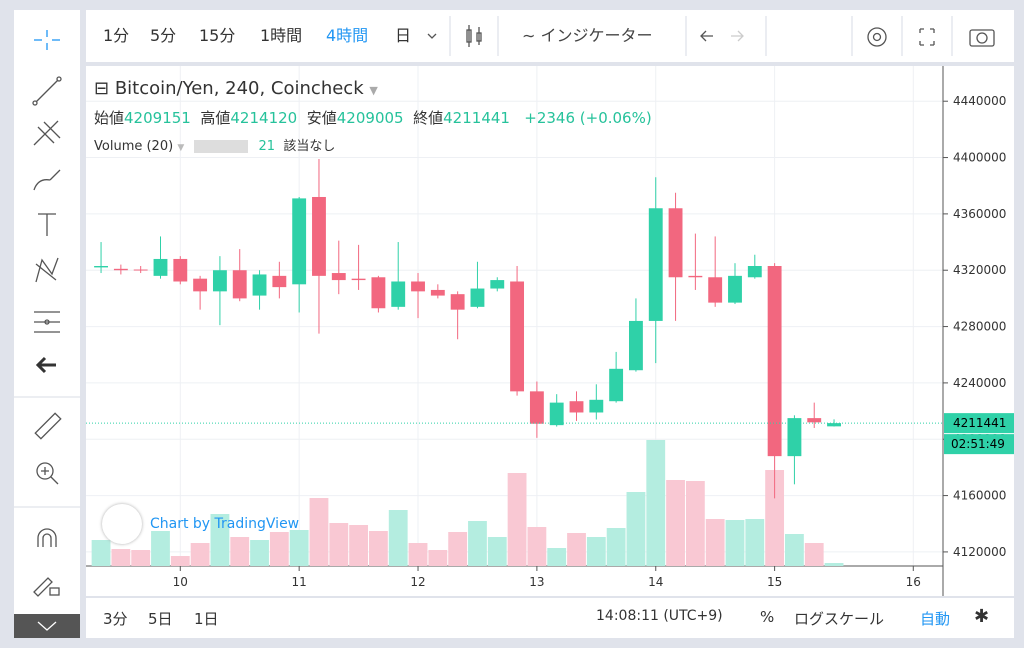 This screenshot has width=1024, height=648. I want to click on redo, so click(737, 36).